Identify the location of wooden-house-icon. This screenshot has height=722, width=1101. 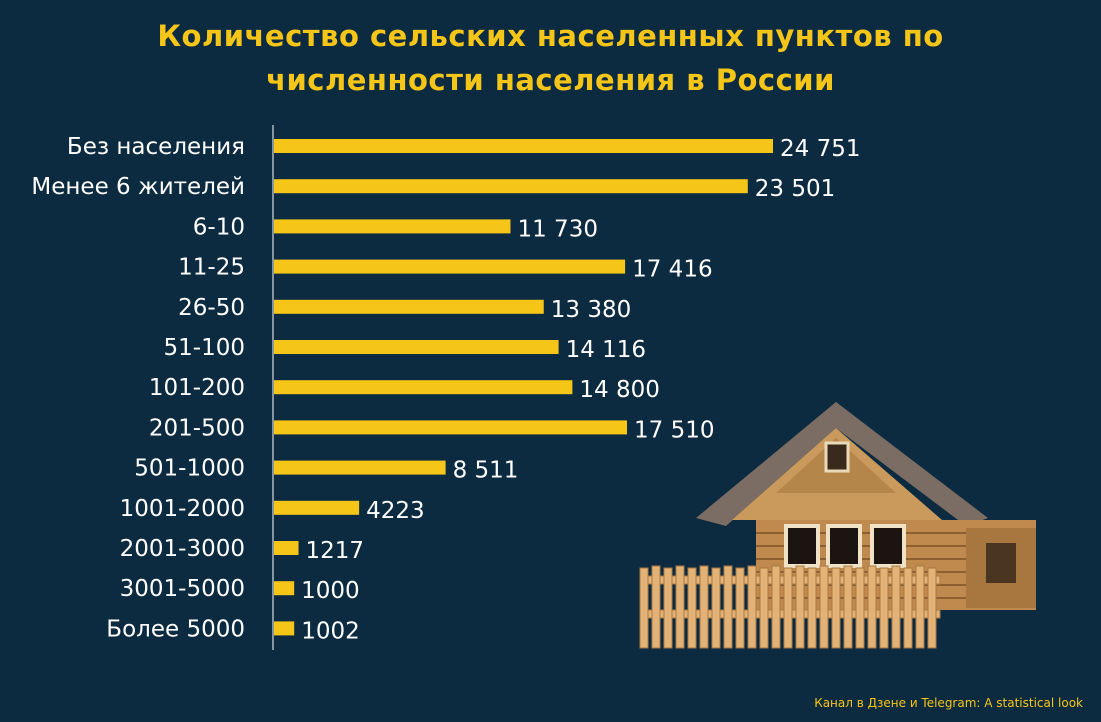
(837, 525).